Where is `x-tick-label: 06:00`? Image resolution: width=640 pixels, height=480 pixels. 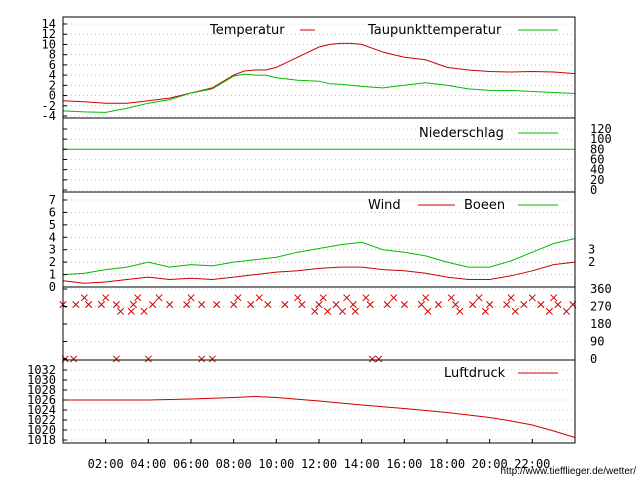
x-tick-label: 06:00 is located at coordinates (191, 464).